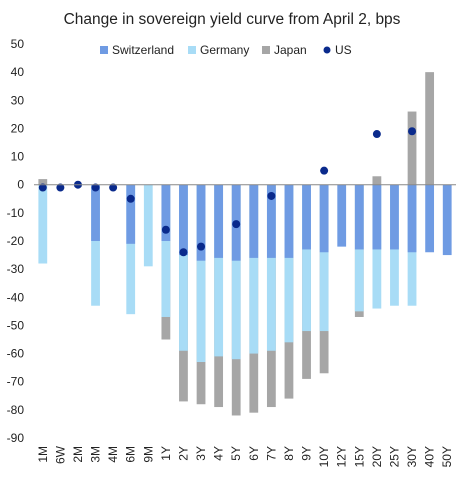 Image resolution: width=460 pixels, height=479 pixels. Describe the element at coordinates (342, 456) in the screenshot. I see `x-tick-label: 12Y` at that location.